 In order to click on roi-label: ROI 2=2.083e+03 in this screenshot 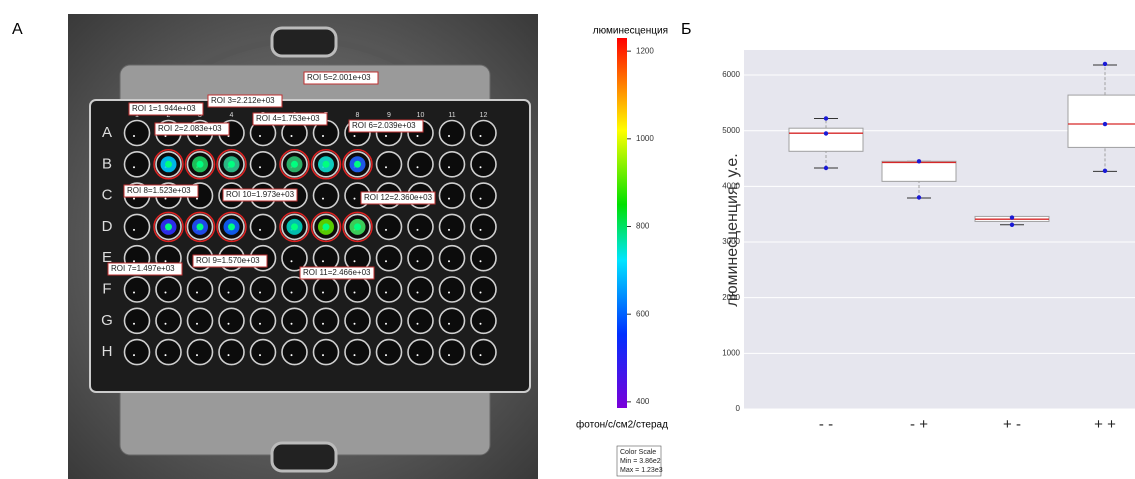, I will do `click(190, 128)`.